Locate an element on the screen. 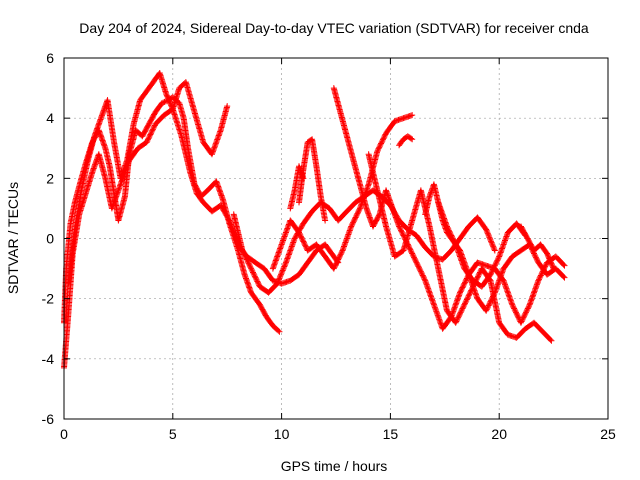 The width and height of the screenshot is (640, 480). x-tick-label: 20 is located at coordinates (499, 434).